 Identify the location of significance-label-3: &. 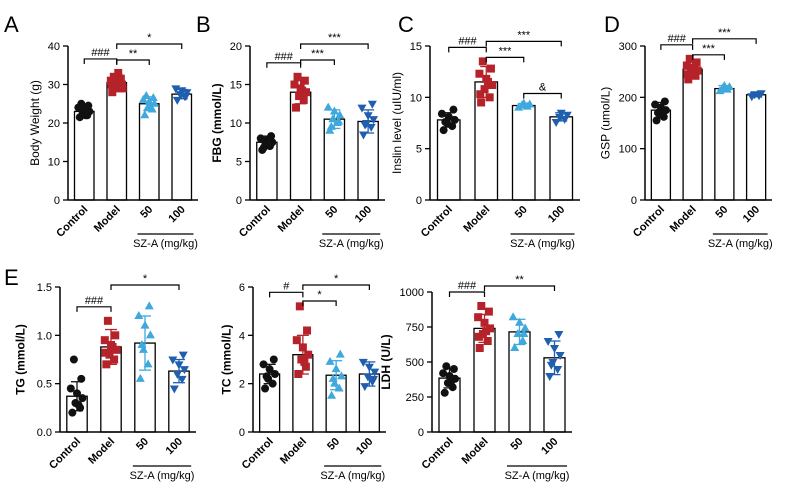
(543, 87).